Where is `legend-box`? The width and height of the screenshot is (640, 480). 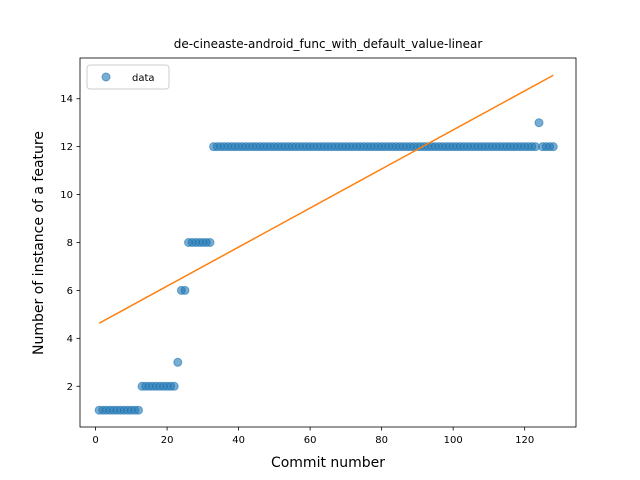 legend-box is located at coordinates (128, 77).